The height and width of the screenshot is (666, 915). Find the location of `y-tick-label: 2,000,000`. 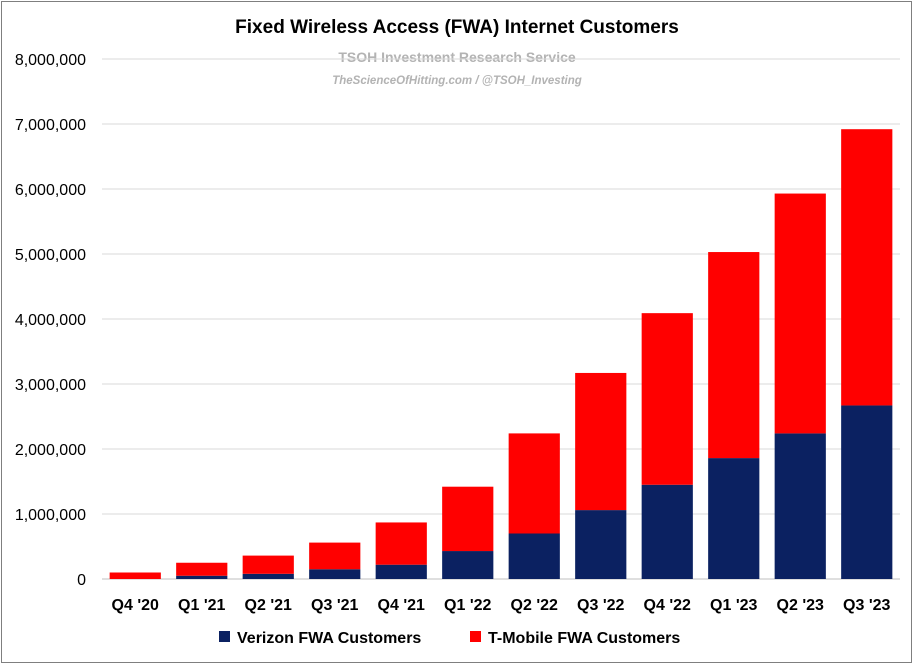

y-tick-label: 2,000,000 is located at coordinates (50, 450).